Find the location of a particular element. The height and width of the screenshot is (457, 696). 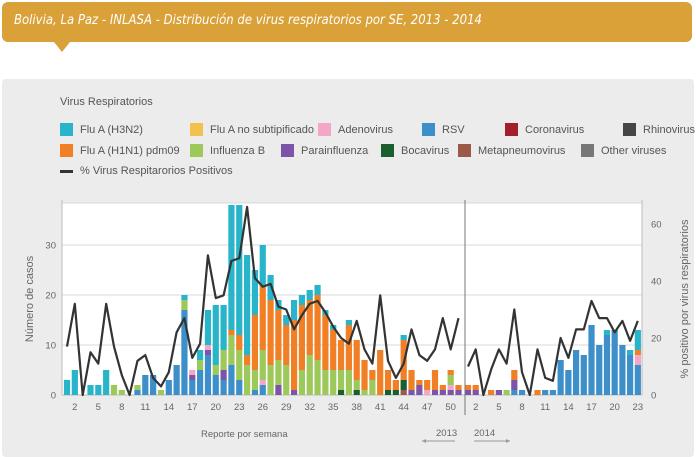

bar-2013-w15-rsv is located at coordinates (176, 380).